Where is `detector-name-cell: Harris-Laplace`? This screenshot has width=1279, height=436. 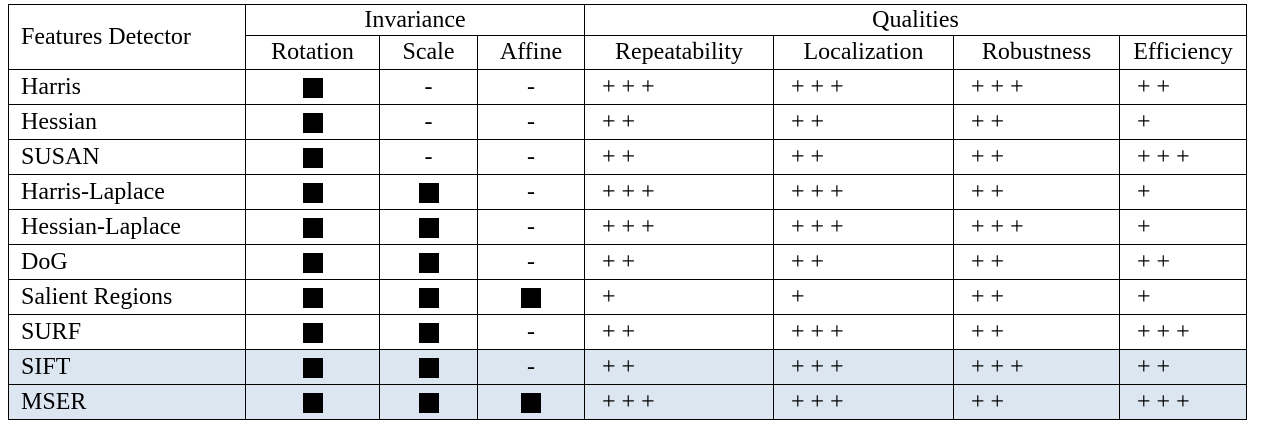
detector-name-cell: Harris-Laplace is located at coordinates (127, 192).